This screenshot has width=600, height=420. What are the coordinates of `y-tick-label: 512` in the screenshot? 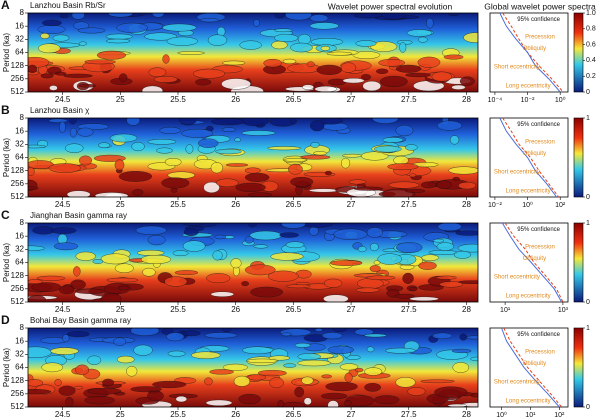 It's located at (18, 196).